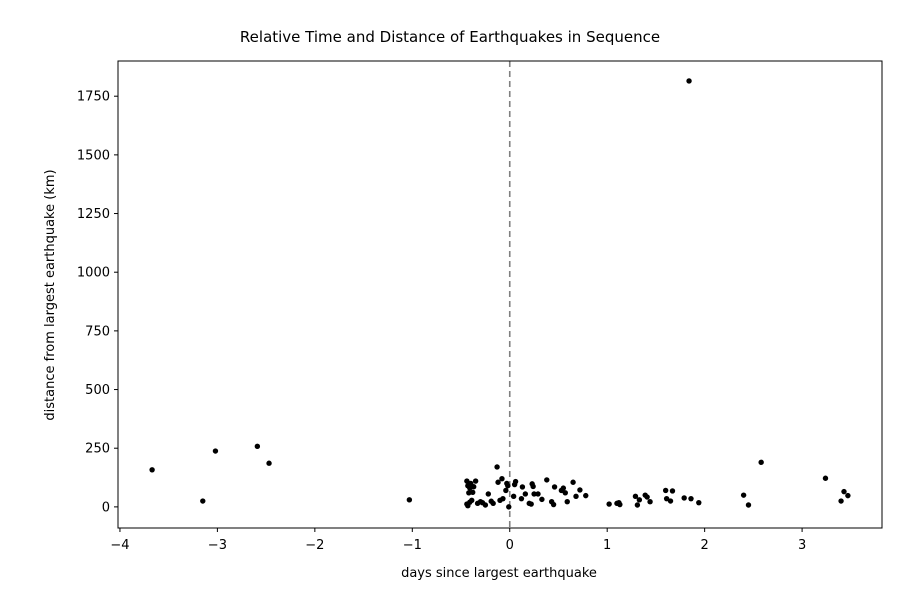 This screenshot has height=600, width=900. What do you see at coordinates (97, 449) in the screenshot?
I see `y-tick-label: 250` at bounding box center [97, 449].